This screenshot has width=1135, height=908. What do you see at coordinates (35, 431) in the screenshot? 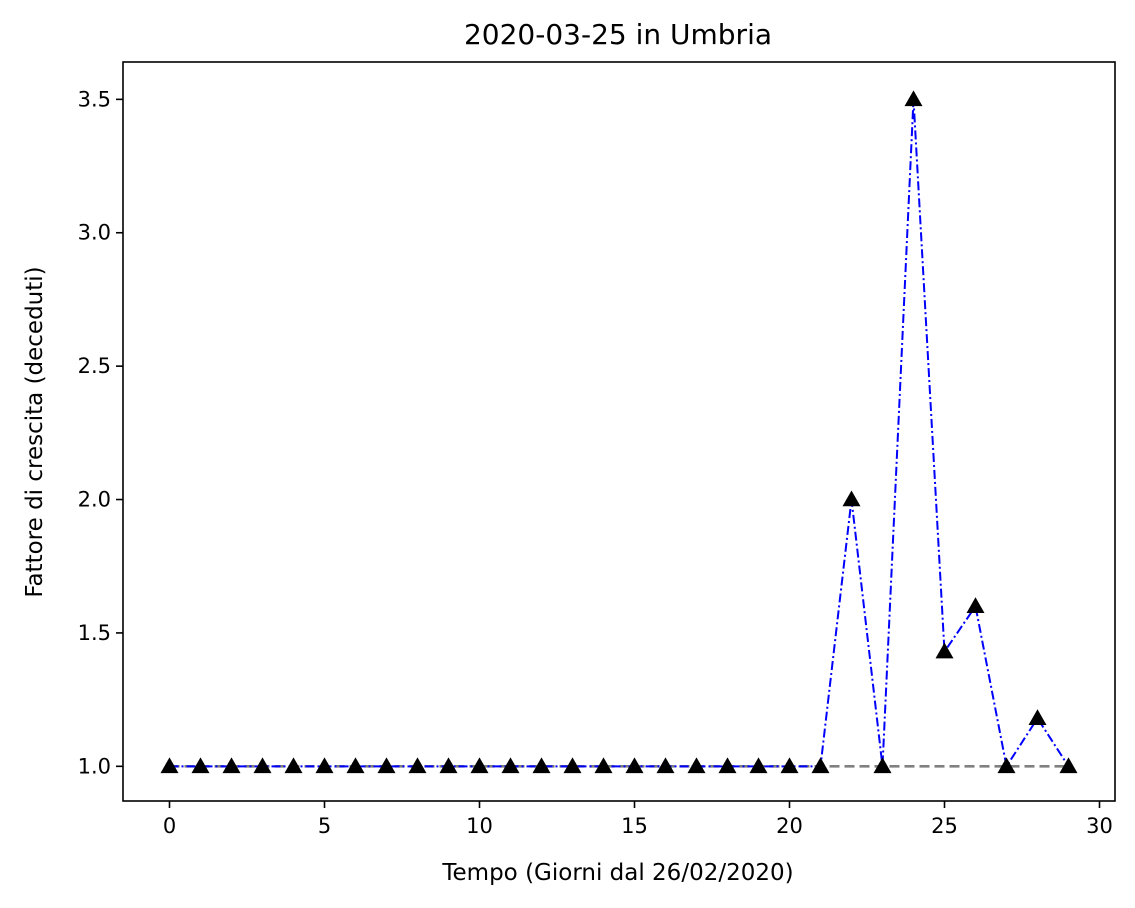
I see `y-axis-label: Fattore di crescita (deceduti)` at bounding box center [35, 431].